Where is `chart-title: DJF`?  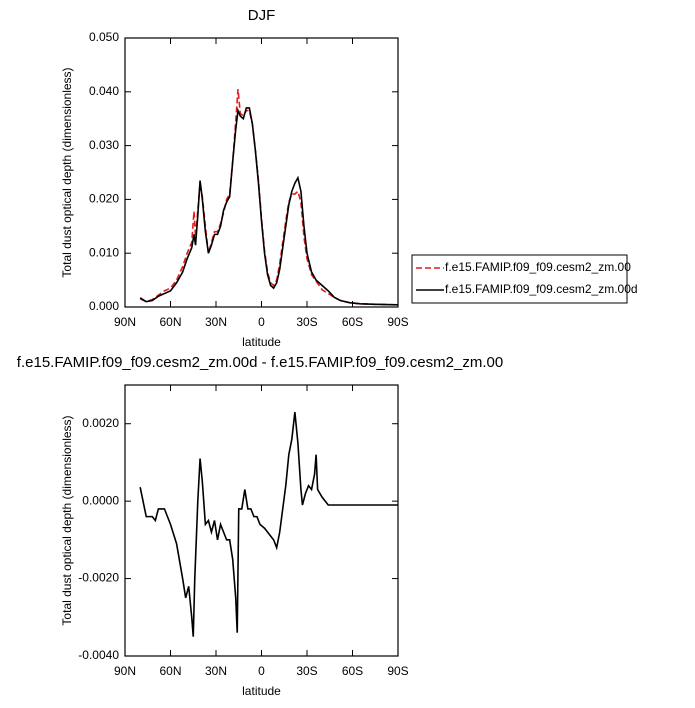
chart-title: DJF is located at coordinates (262, 15).